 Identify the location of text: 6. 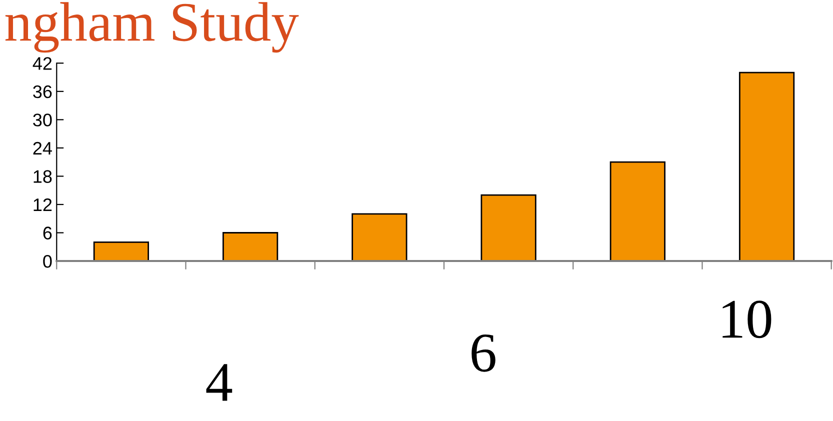
(484, 353).